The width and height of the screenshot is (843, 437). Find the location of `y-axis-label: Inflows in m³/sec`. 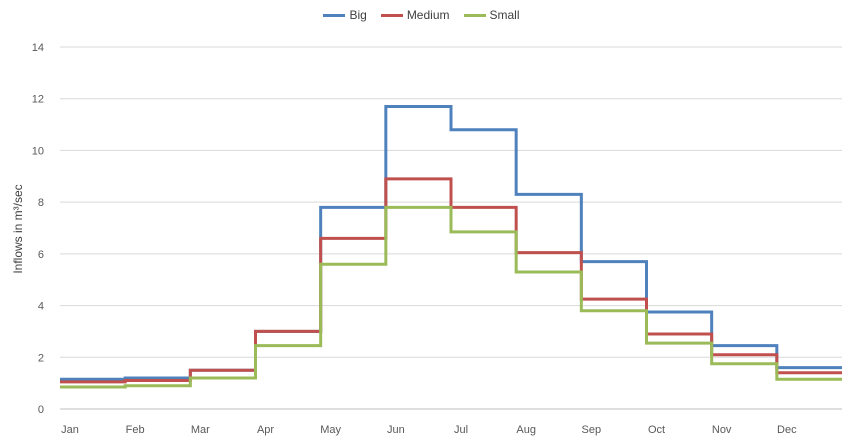

y-axis-label: Inflows in m³/sec is located at coordinates (18, 228).